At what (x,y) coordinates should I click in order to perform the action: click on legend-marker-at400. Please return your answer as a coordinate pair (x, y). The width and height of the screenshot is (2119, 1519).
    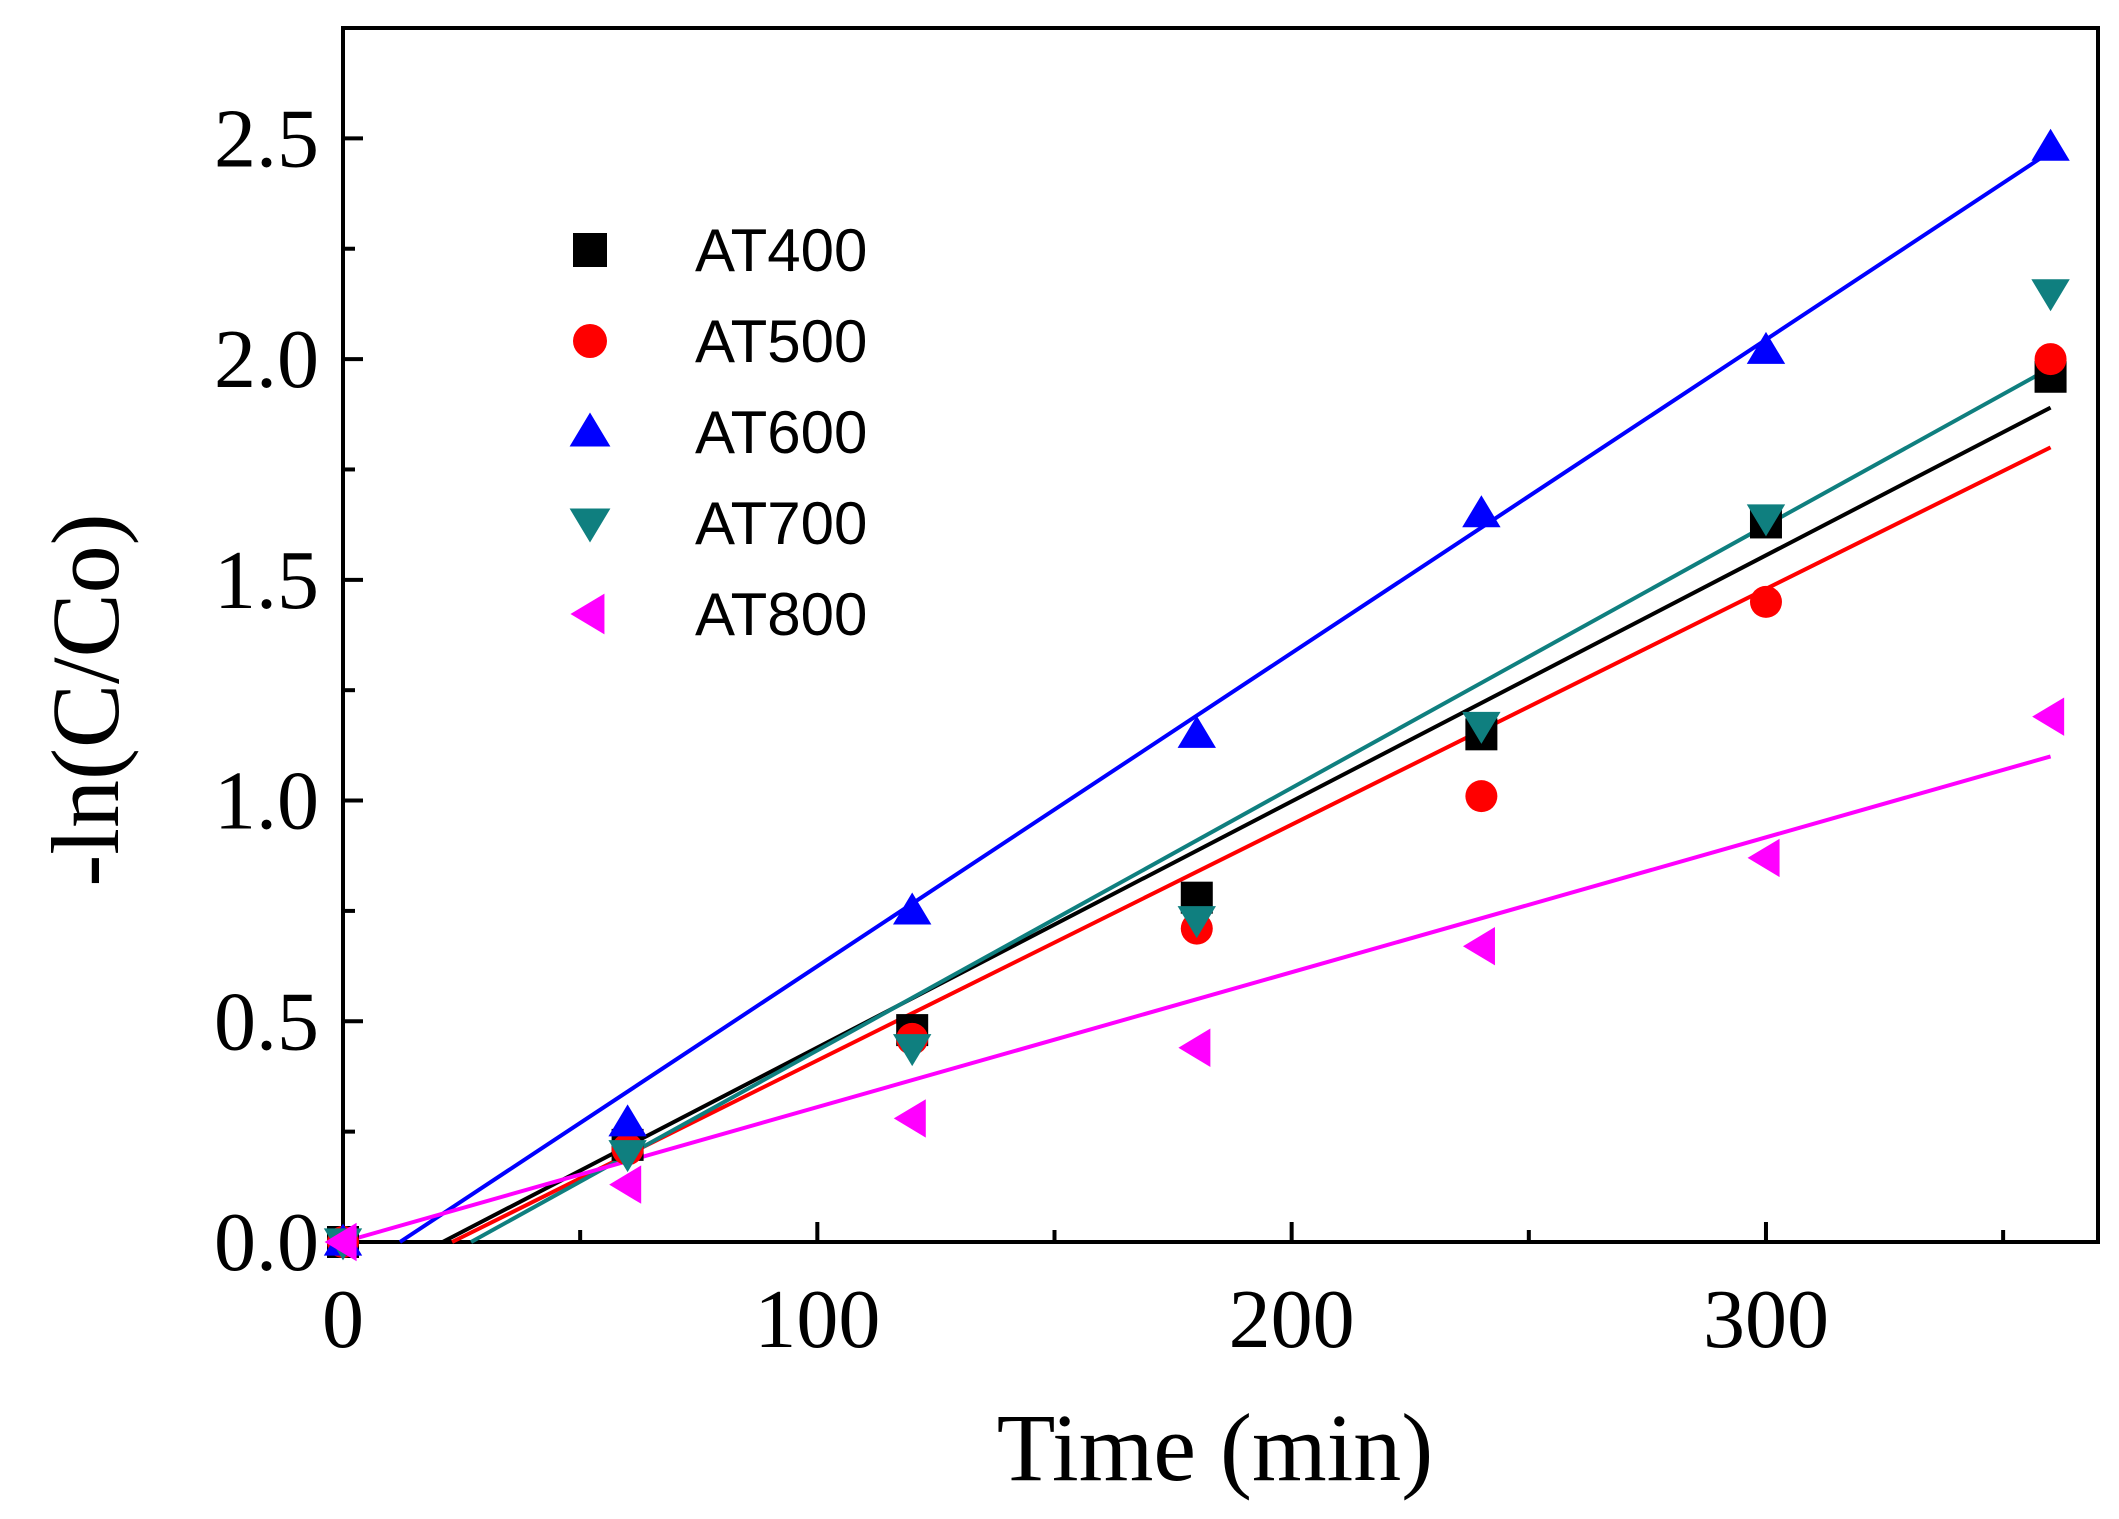
    Looking at the image, I should click on (590, 250).